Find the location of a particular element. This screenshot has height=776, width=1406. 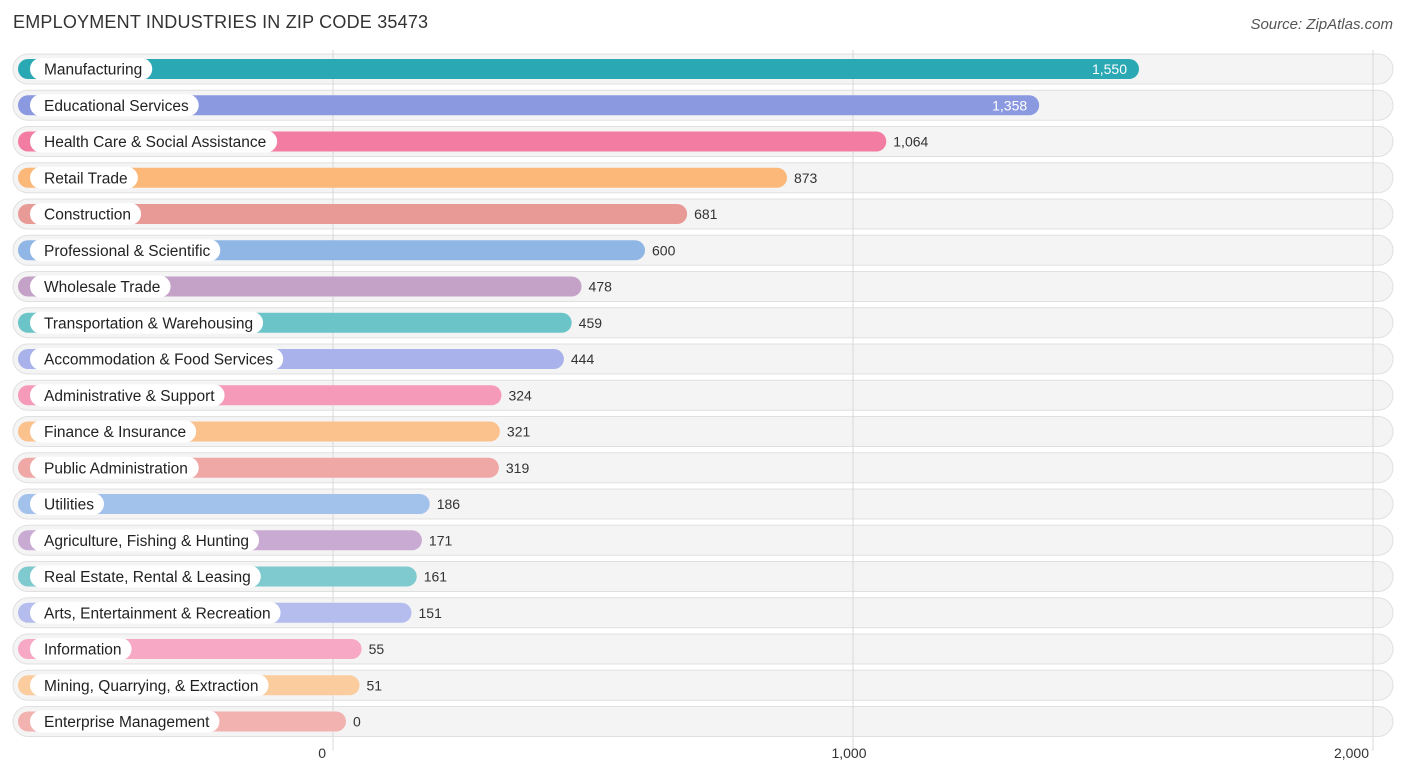

bar-category-label: Mining, Quarrying, & Extraction is located at coordinates (151, 686).